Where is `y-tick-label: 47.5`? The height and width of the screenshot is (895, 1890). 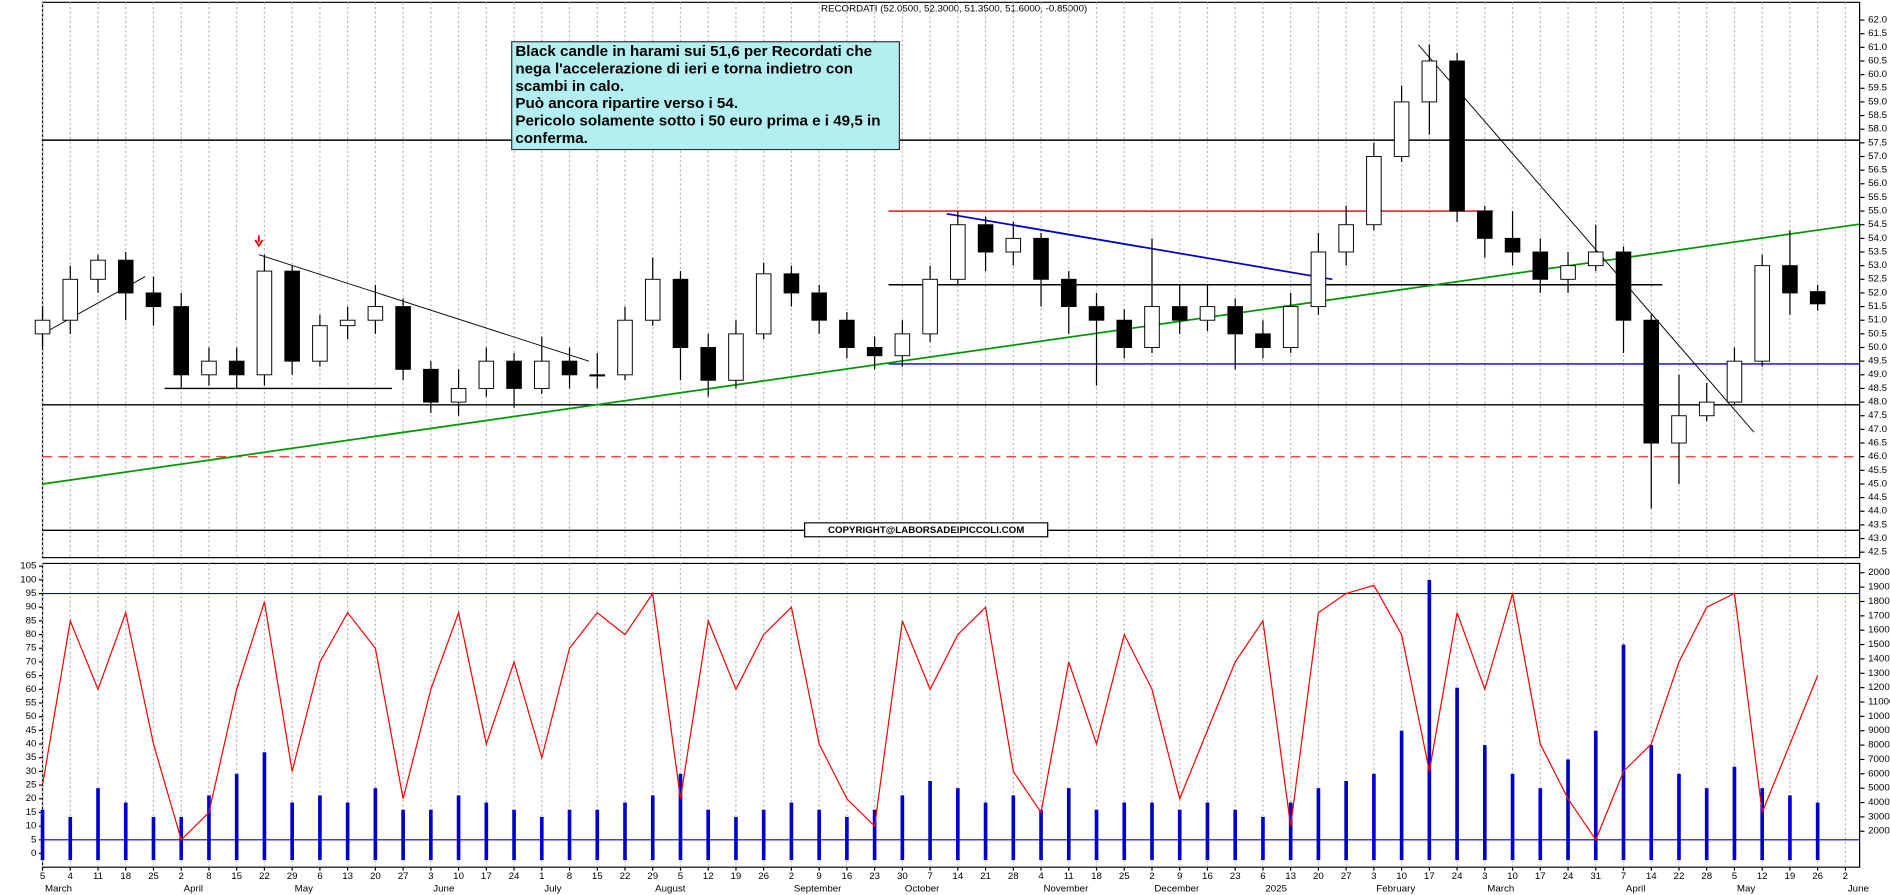 y-tick-label: 47.5 is located at coordinates (1877, 415).